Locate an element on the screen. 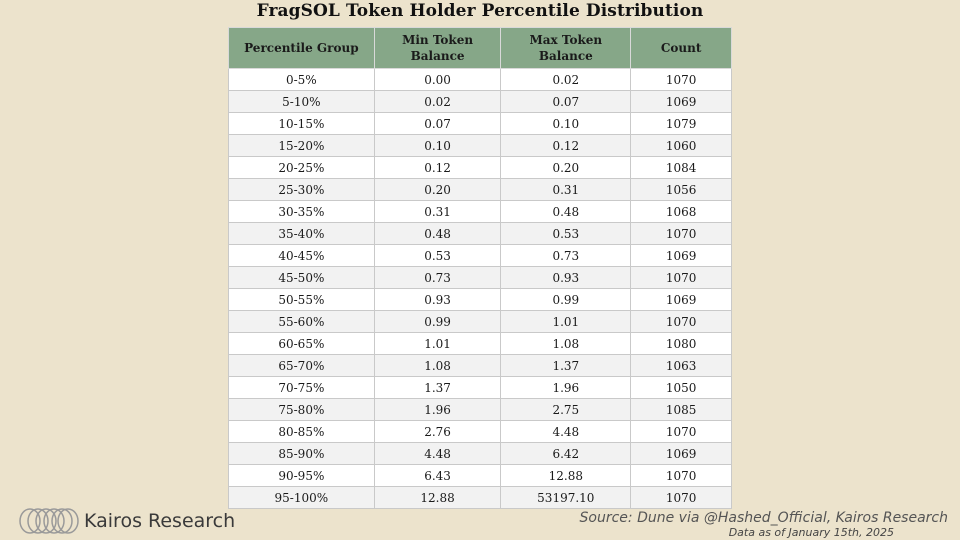  cell-min-token-balance: 4.48 is located at coordinates (437, 453).